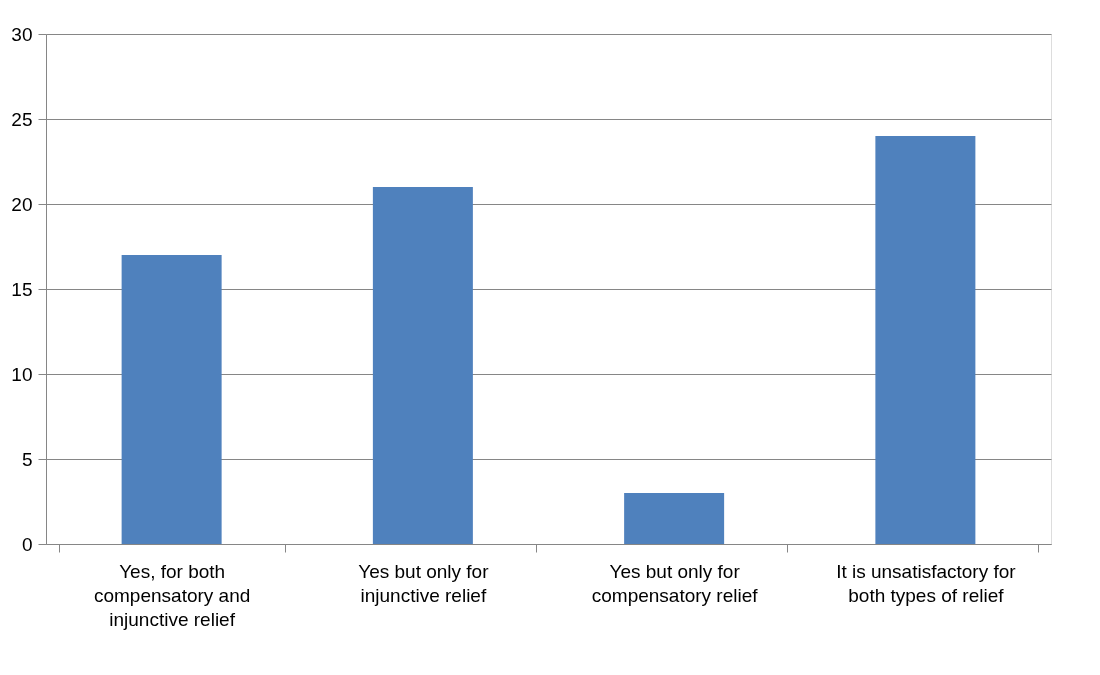  Describe the element at coordinates (424, 583) in the screenshot. I see `x-tick-label: Yes but only for injunctive relief` at that location.